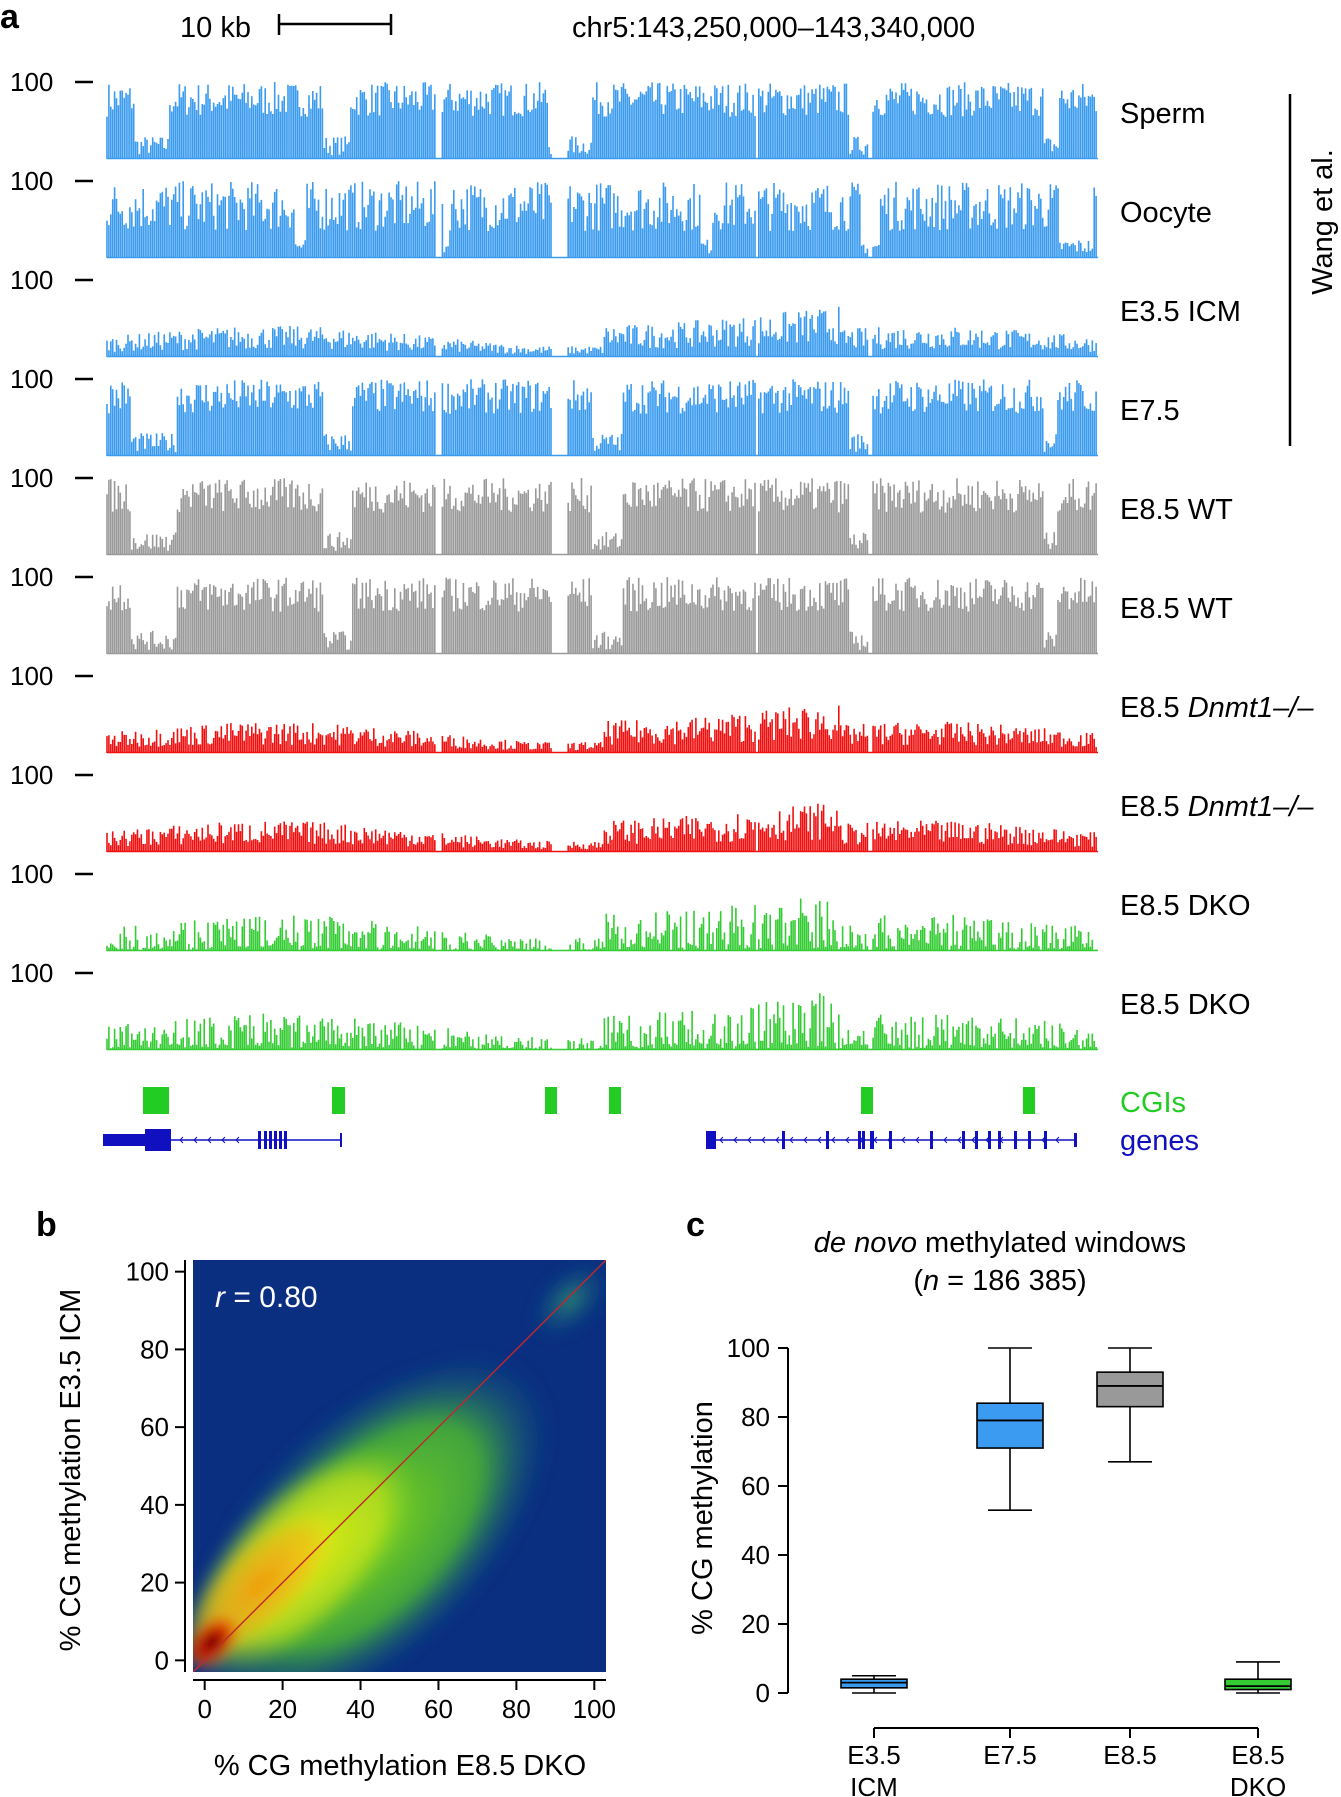  Describe the element at coordinates (874, 1755) in the screenshot. I see `box-label-line1: E3.5` at that location.